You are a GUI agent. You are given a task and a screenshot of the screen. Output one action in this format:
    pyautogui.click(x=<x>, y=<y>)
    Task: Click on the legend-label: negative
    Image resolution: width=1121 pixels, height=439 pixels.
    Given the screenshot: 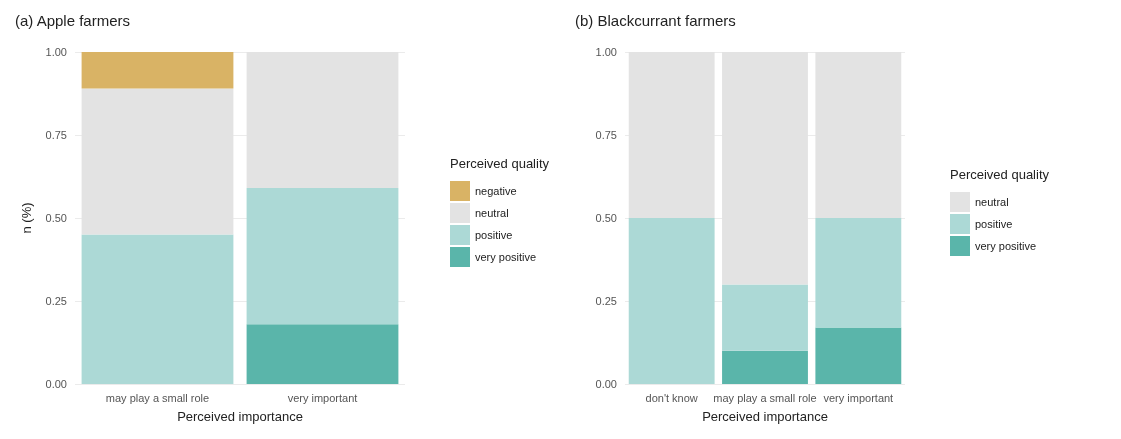 What is the action you would take?
    pyautogui.click(x=496, y=191)
    